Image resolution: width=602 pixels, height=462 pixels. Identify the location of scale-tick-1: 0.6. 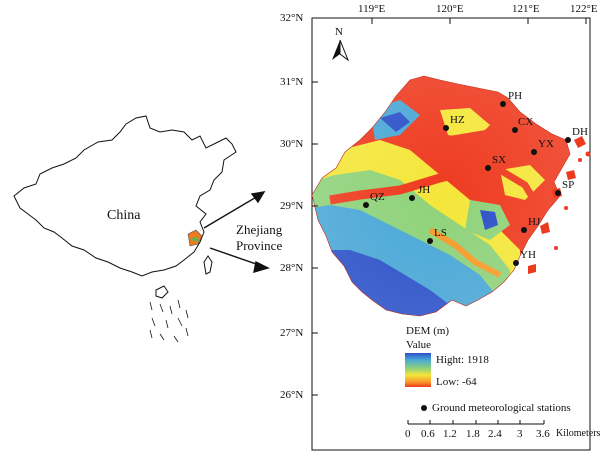
(428, 434).